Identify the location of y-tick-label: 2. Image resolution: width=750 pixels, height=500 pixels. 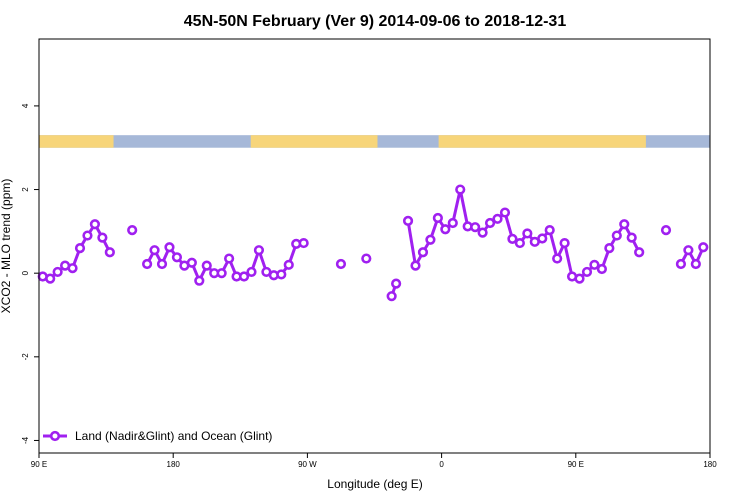
(25, 189).